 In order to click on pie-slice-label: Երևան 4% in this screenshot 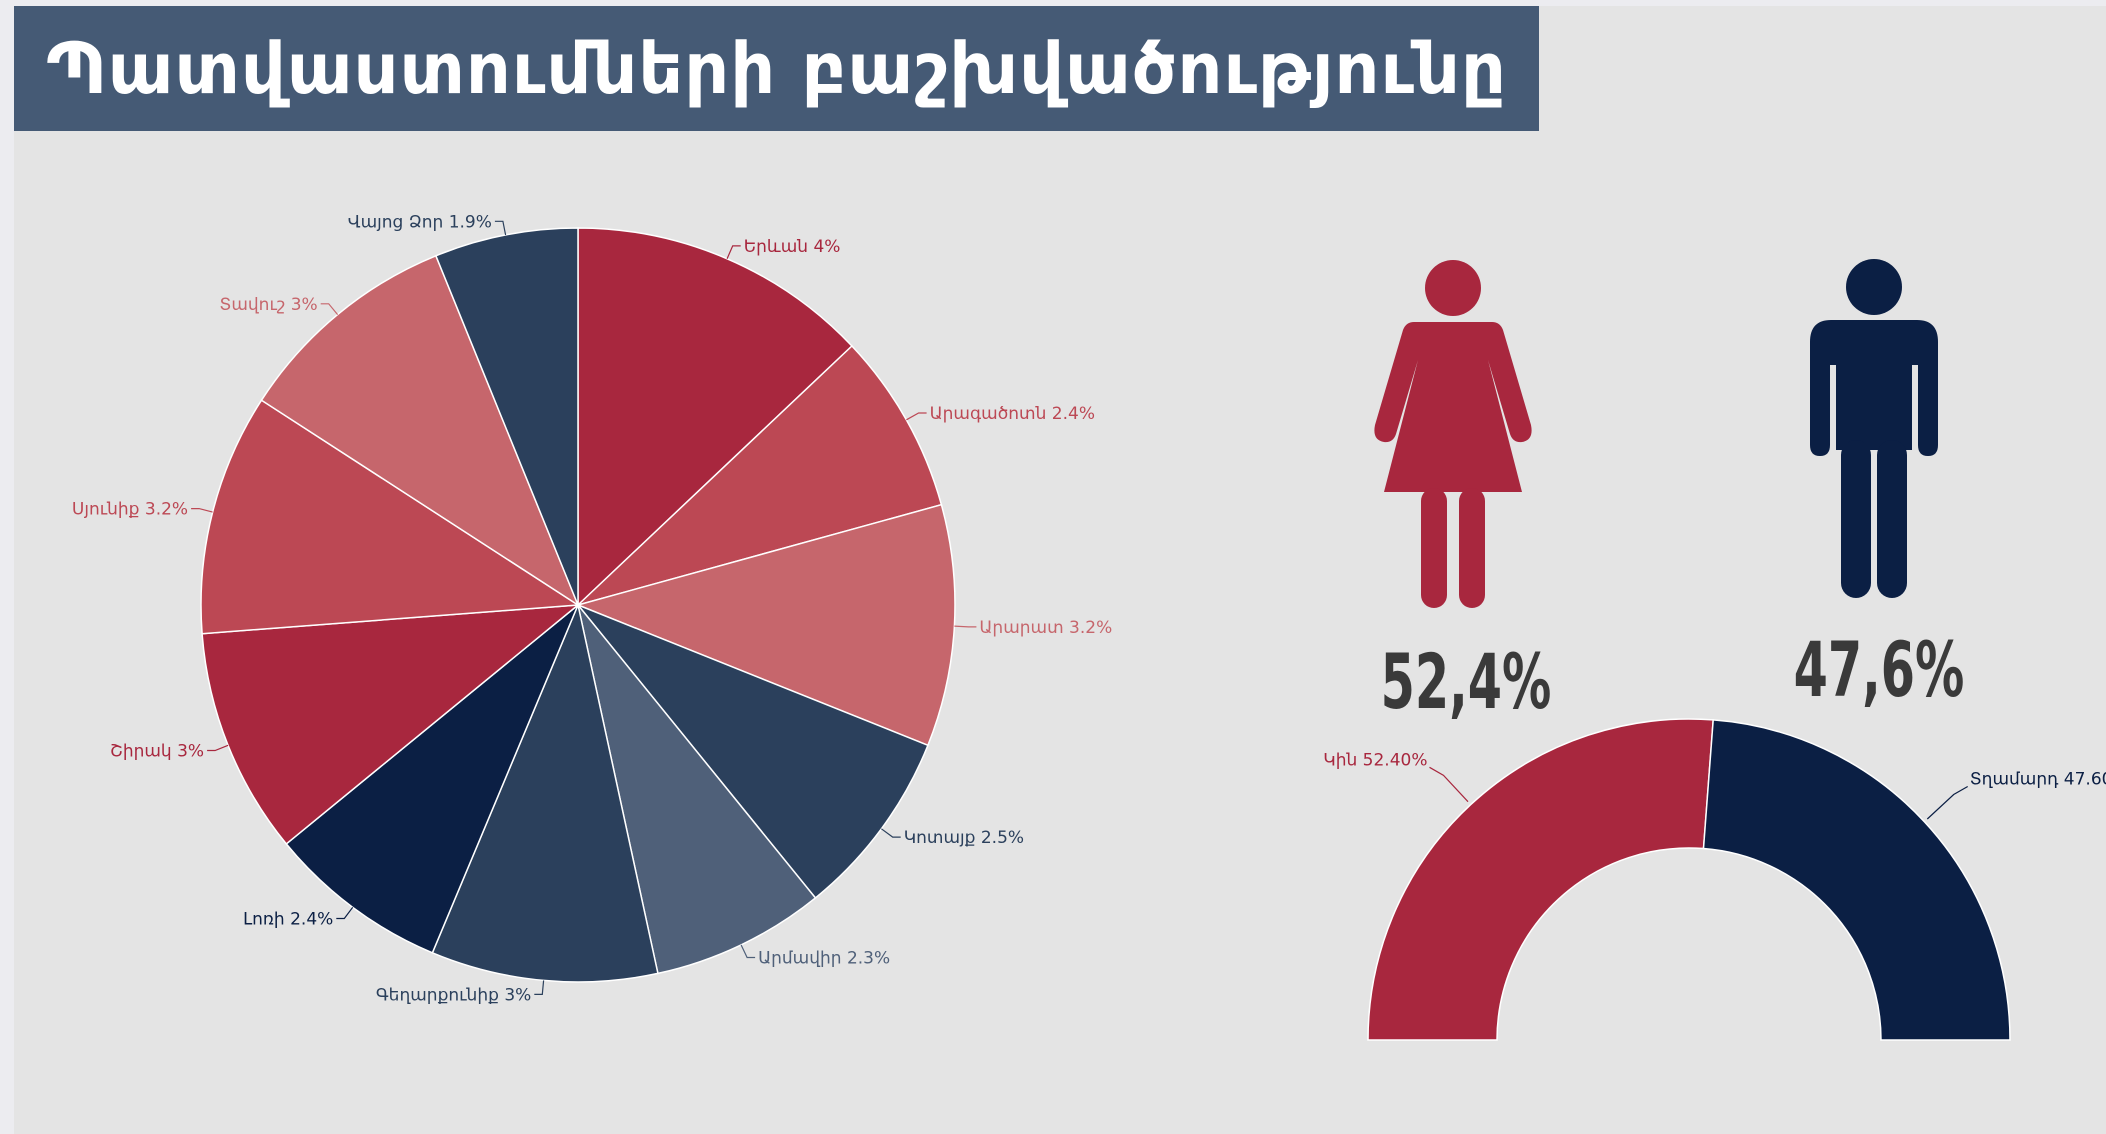, I will do `click(792, 247)`.